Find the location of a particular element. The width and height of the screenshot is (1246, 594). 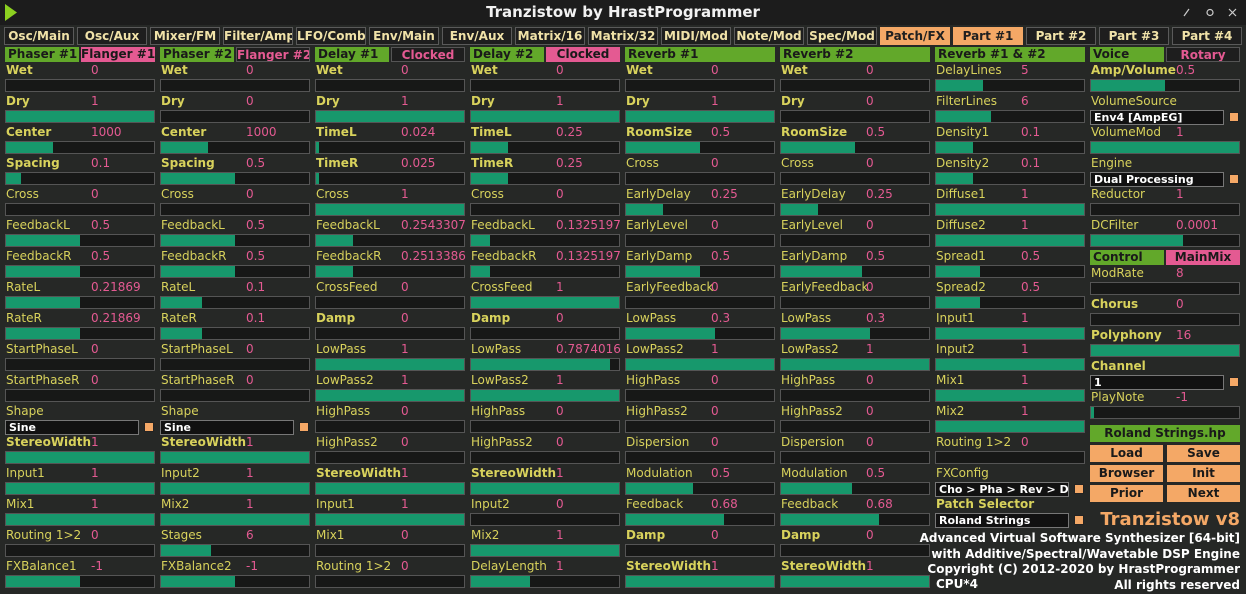

dropdown: Sine is located at coordinates (72, 427).